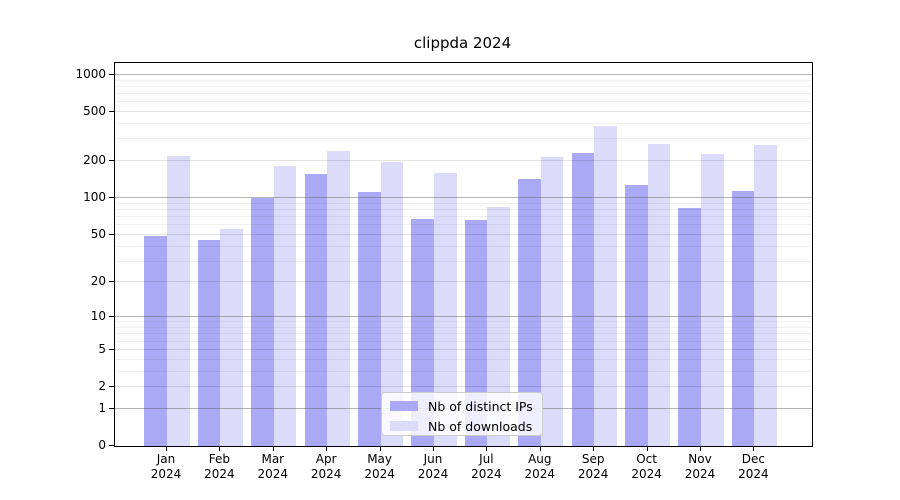 This screenshot has width=900, height=500. What do you see at coordinates (102, 385) in the screenshot?
I see `y-axis-tick-label: 2` at bounding box center [102, 385].